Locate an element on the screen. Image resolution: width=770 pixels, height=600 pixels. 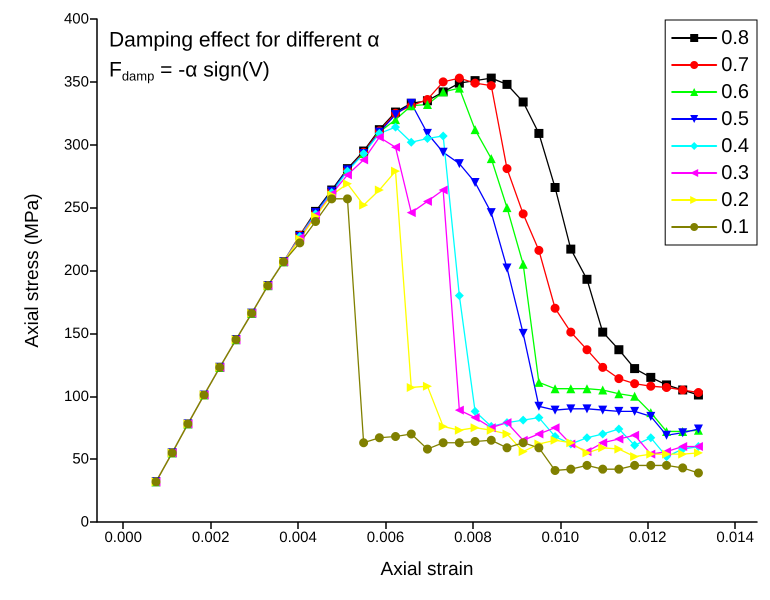
y-tick-label: 350 is located at coordinates (76, 81).